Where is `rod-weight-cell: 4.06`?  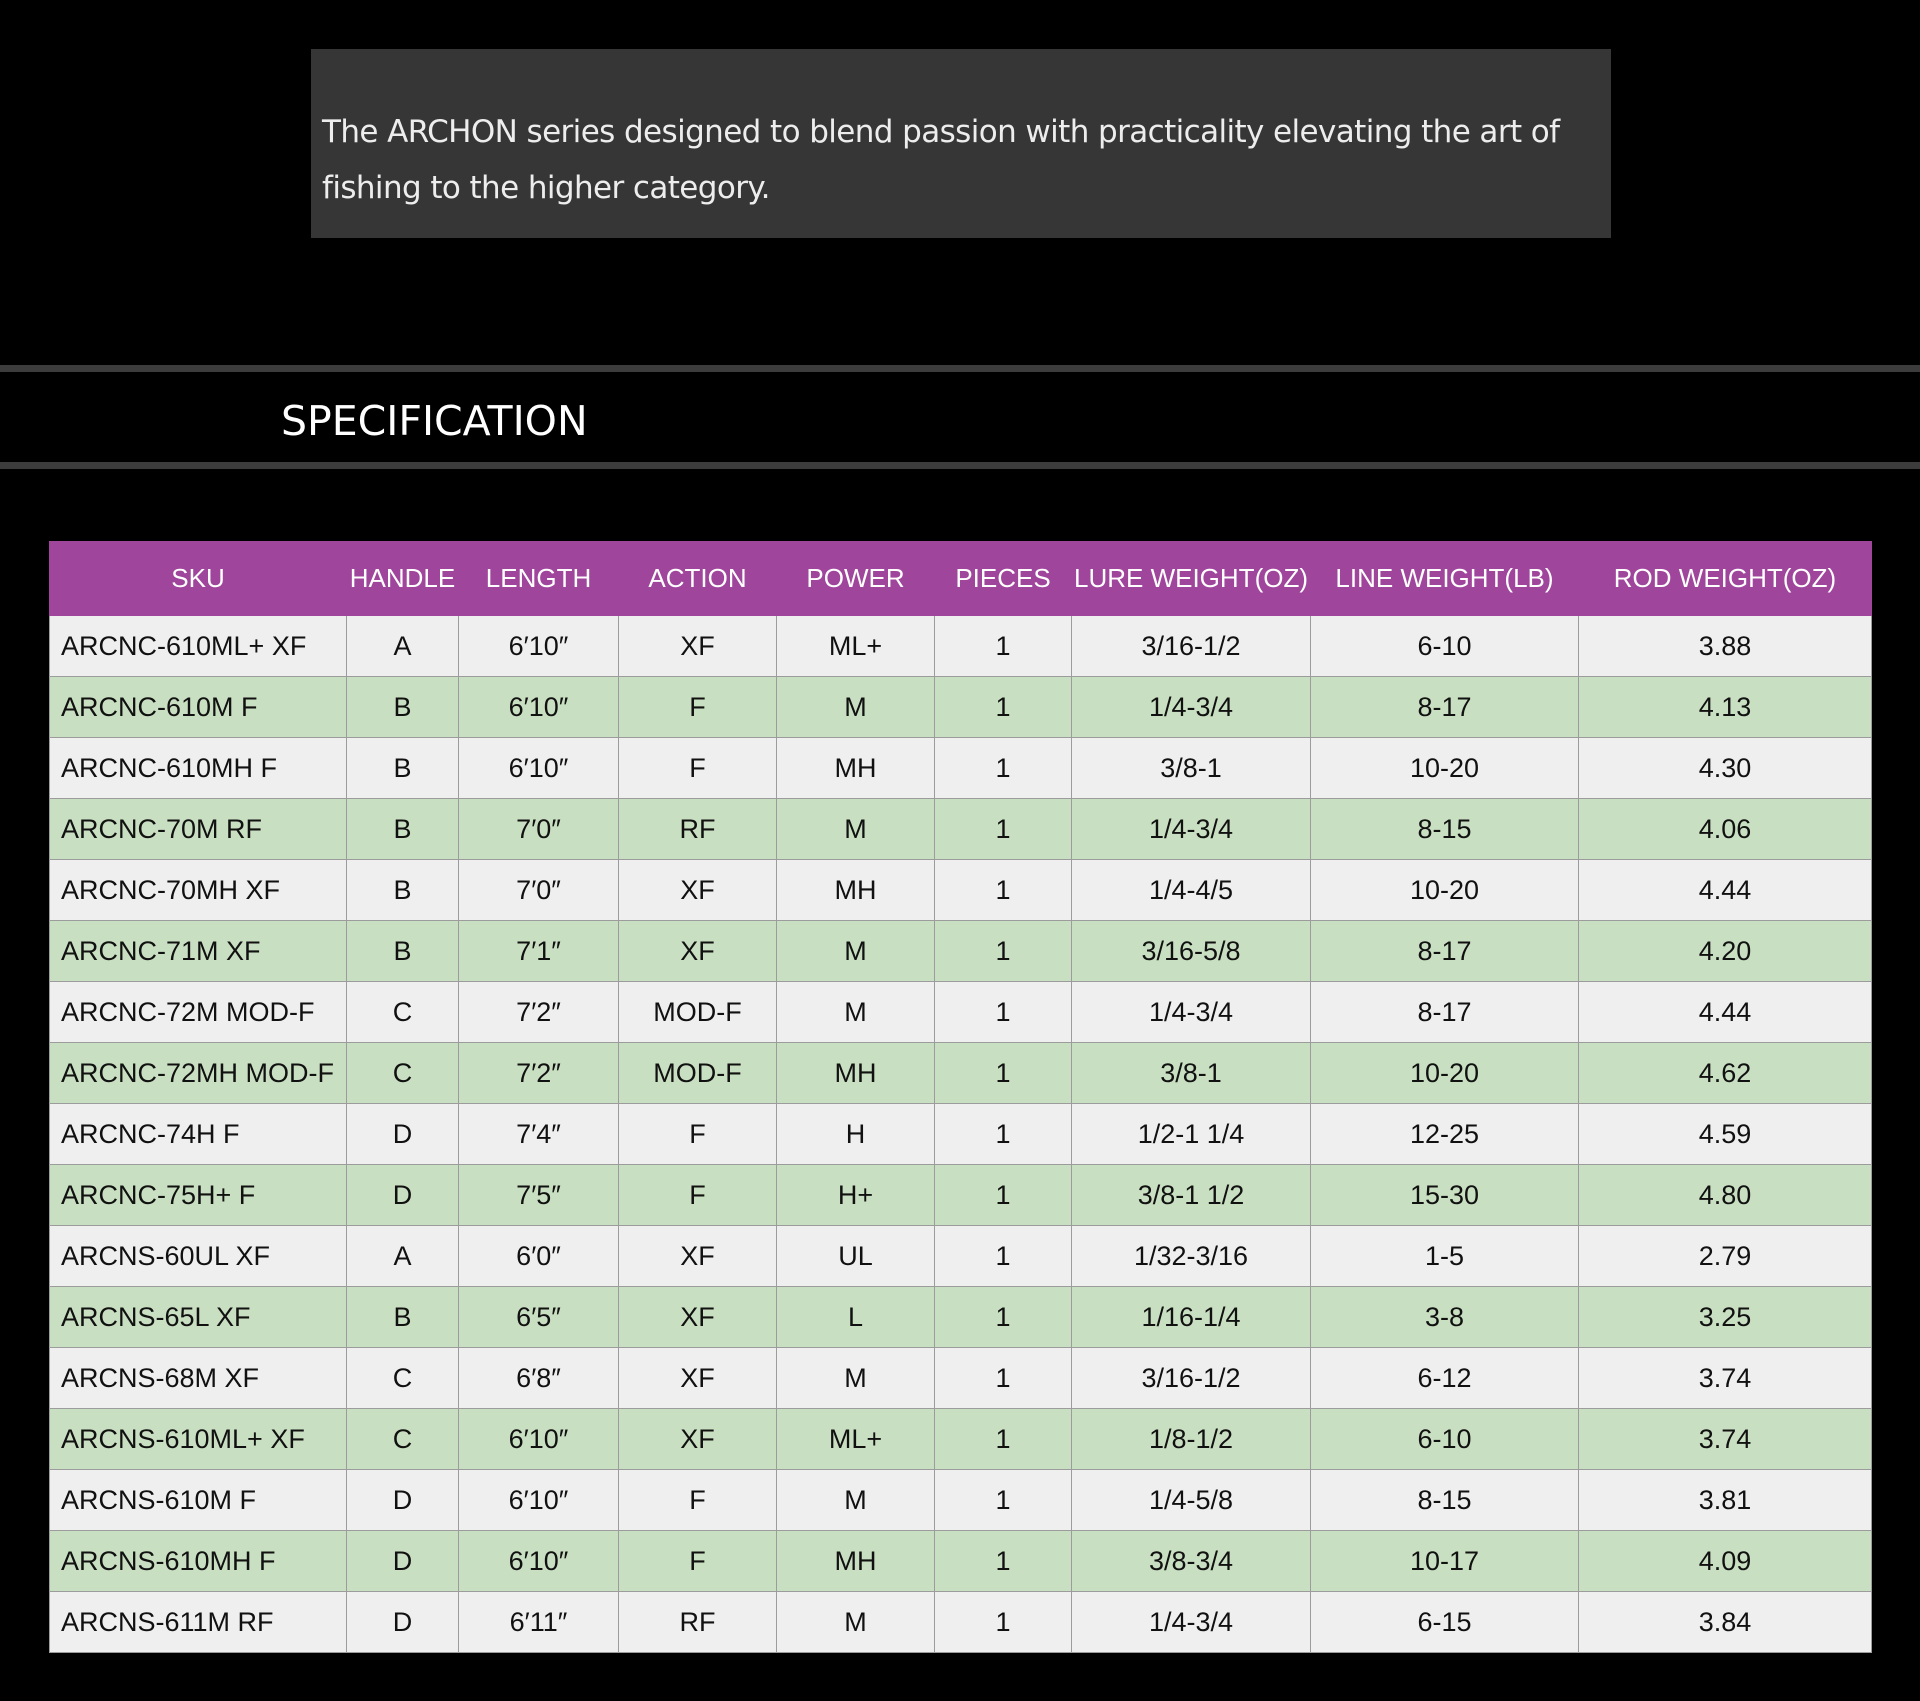 rod-weight-cell: 4.06 is located at coordinates (1725, 829).